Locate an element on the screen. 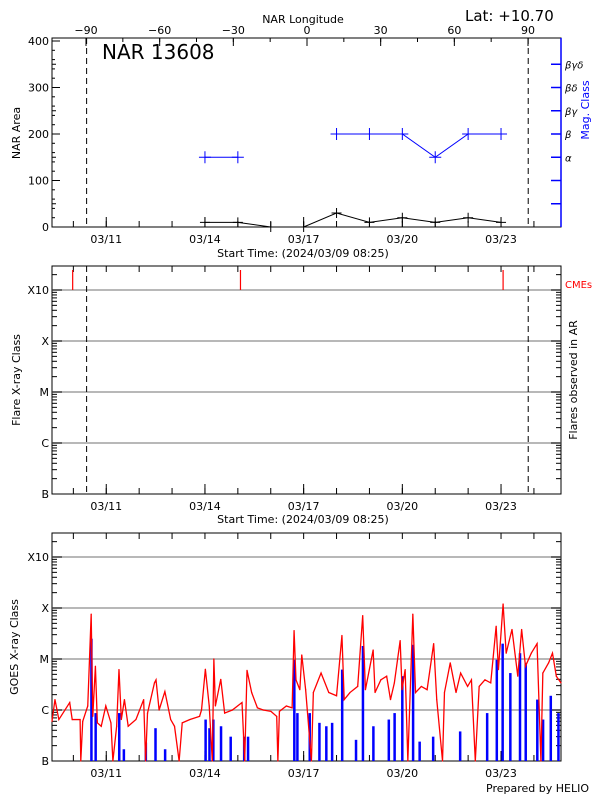 The height and width of the screenshot is (800, 600). flares-observed-axis-title: Flares observed in AR is located at coordinates (573, 380).